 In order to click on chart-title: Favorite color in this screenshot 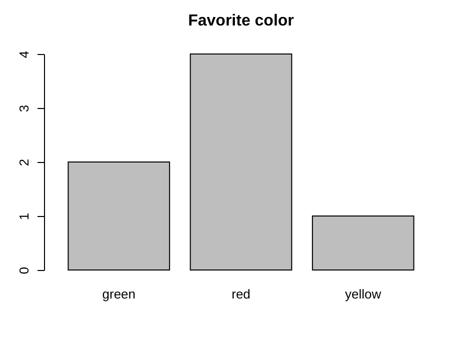, I will do `click(241, 21)`.